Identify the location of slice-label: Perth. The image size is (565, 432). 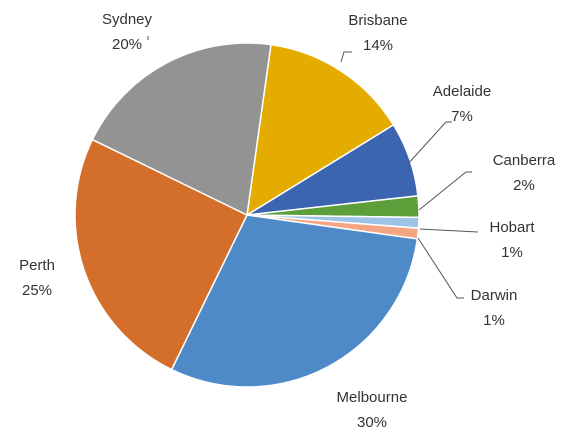
(37, 265).